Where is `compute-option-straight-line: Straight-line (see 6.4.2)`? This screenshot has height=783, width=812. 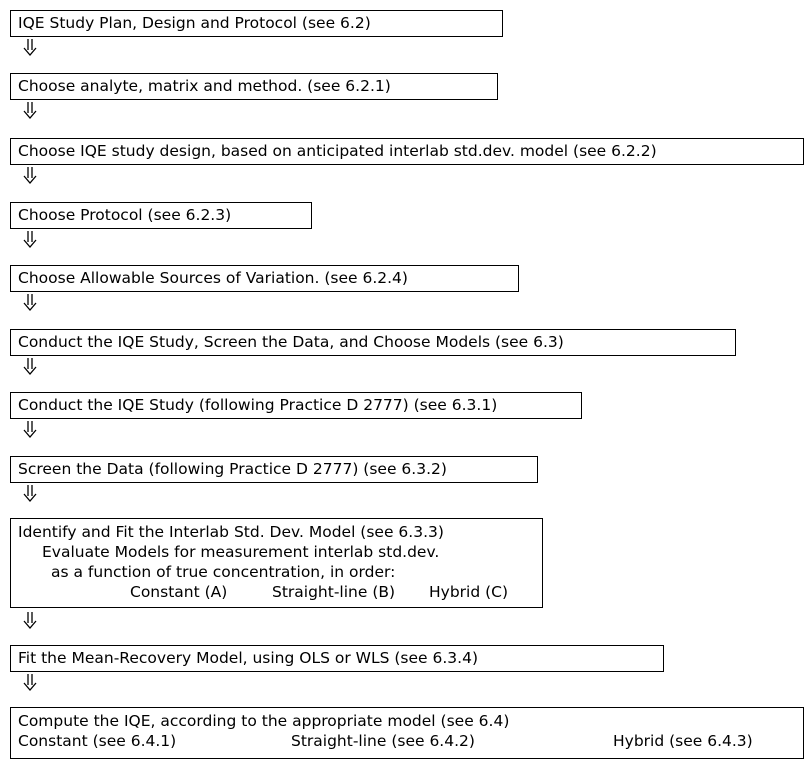 compute-option-straight-line: Straight-line (see 6.4.2) is located at coordinates (383, 741).